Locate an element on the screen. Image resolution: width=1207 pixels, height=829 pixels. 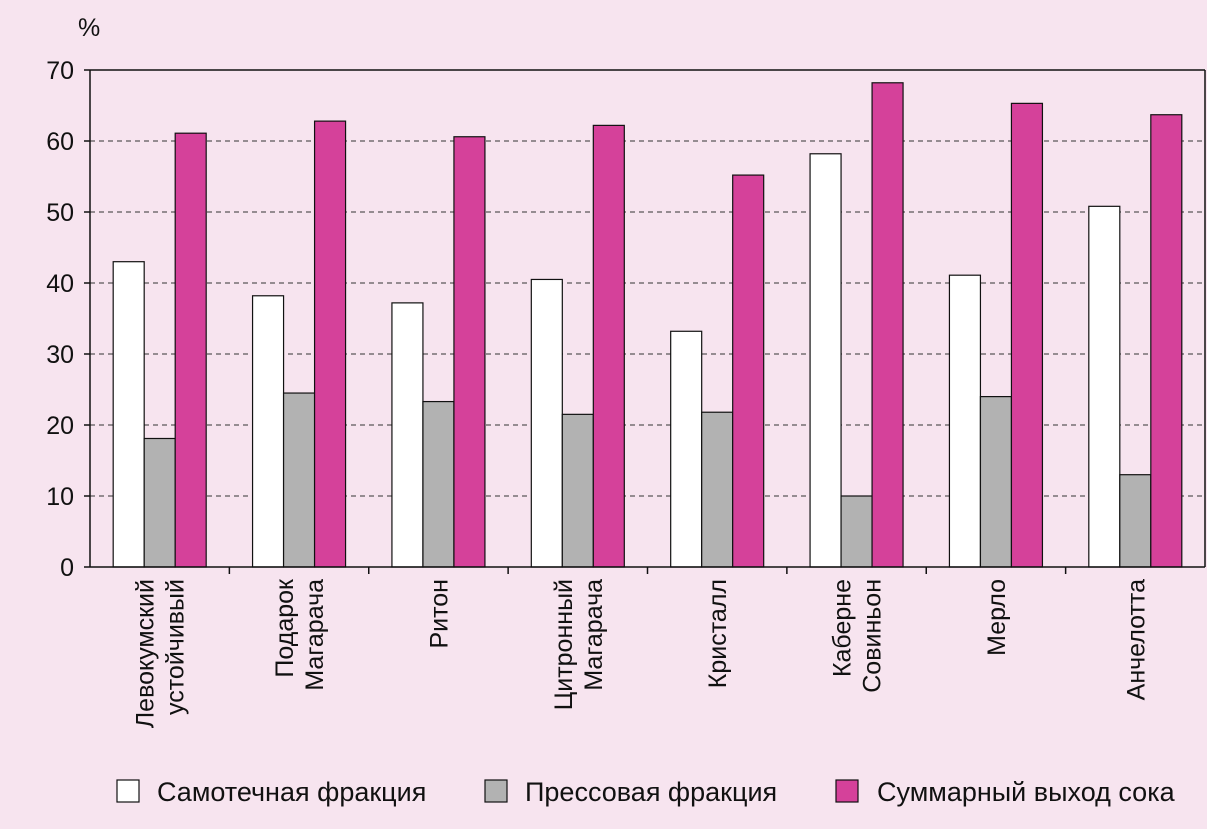
category-label: Кристалл is located at coordinates (718, 633).